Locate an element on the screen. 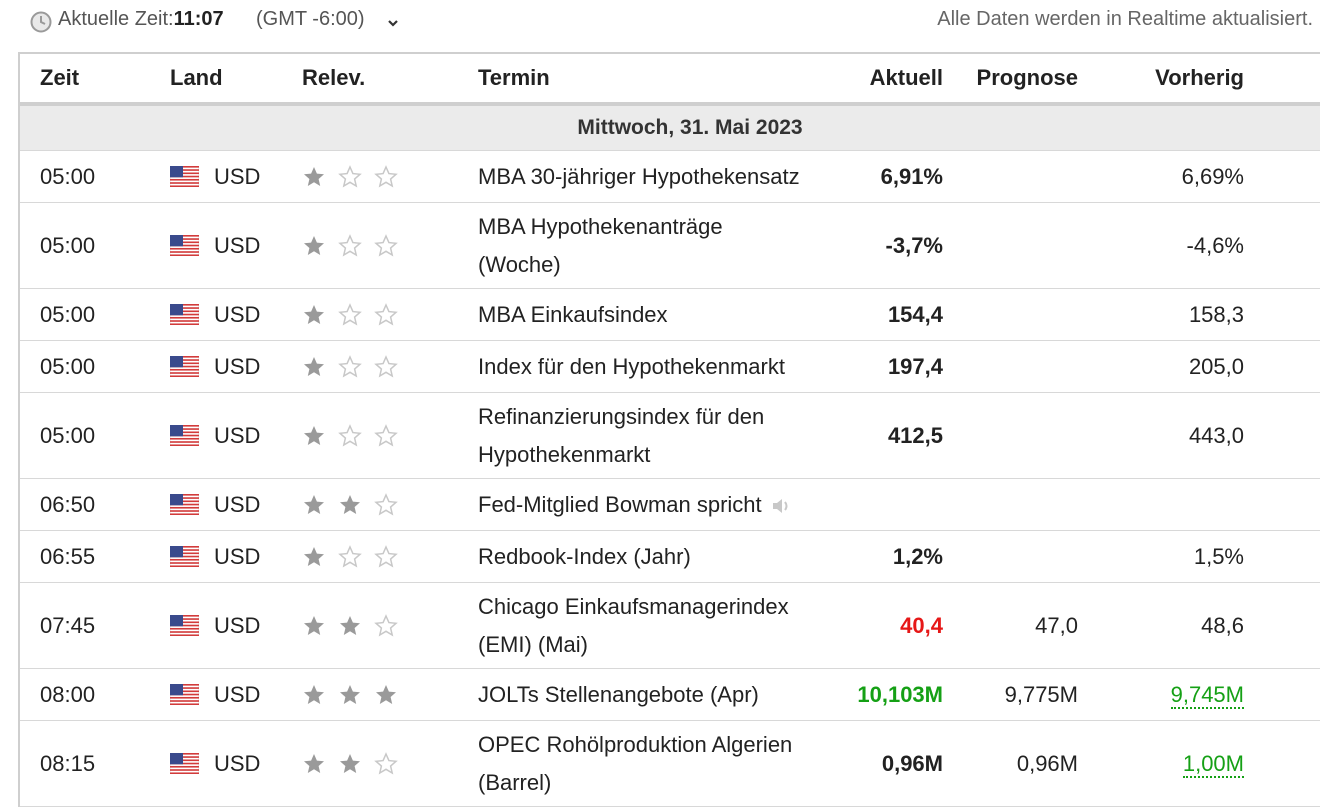  actual-value: 6,91% is located at coordinates (898, 176).